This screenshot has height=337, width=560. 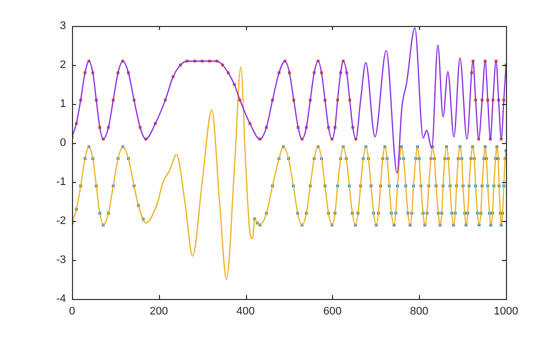 I want to click on y-tick-label: 0, so click(x=63, y=143).